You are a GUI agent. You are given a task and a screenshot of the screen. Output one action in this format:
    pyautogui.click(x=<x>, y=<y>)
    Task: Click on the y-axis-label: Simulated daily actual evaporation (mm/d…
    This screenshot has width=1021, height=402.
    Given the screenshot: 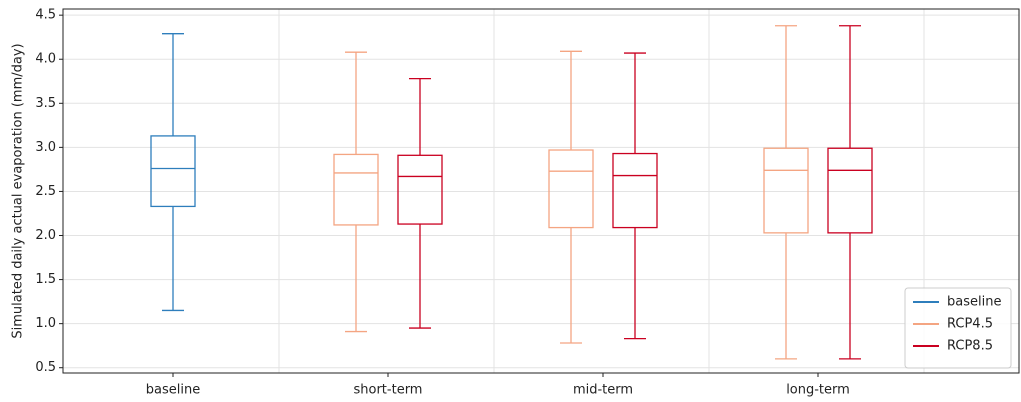 What is the action you would take?
    pyautogui.click(x=18, y=190)
    